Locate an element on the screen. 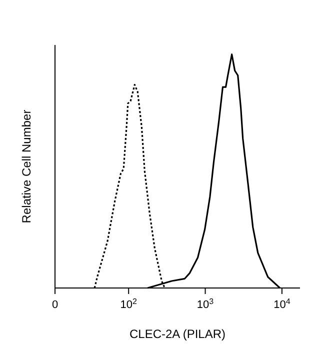 This screenshot has width=335, height=358. x-tick-label: 10$^{3}$ is located at coordinates (205, 303).